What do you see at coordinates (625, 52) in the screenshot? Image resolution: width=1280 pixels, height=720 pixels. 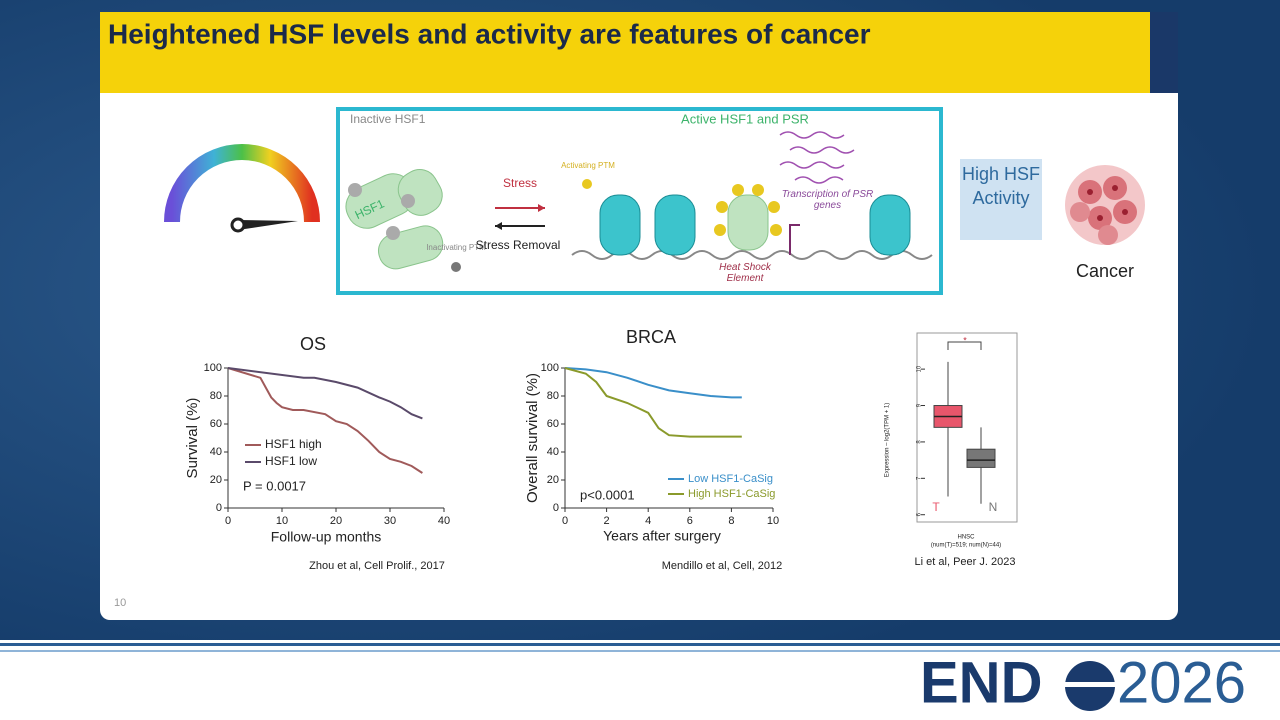 I see `header-bar` at bounding box center [625, 52].